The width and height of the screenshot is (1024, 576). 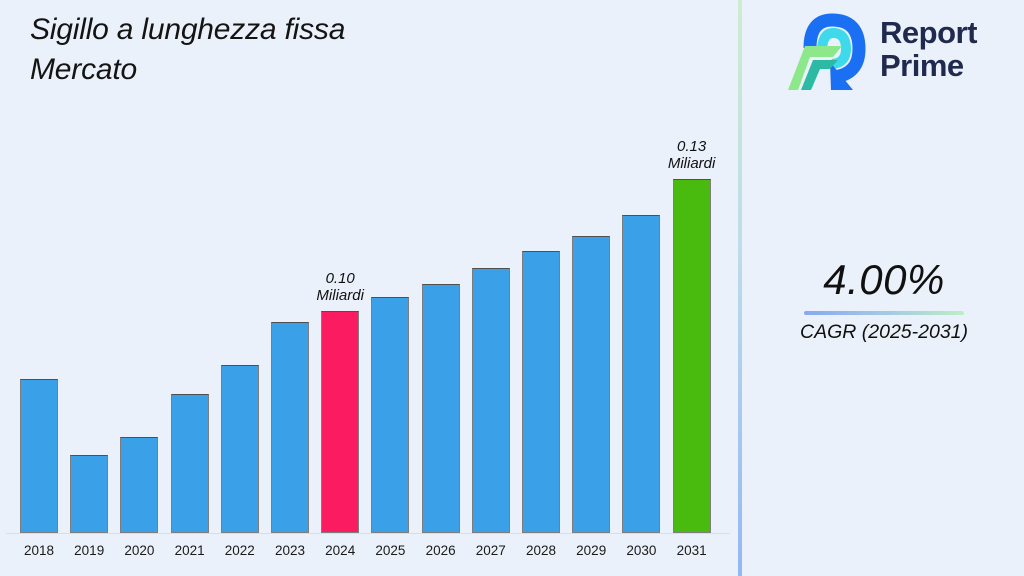 I want to click on bar-group-2020: 2020, so click(x=139, y=279).